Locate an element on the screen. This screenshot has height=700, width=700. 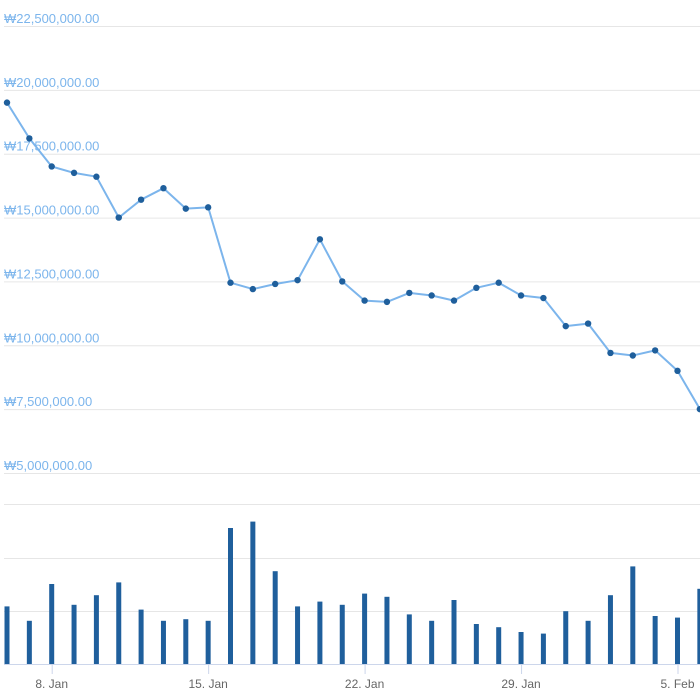
price-tick-label: ₩17,500,000.00 is located at coordinates (51, 146).